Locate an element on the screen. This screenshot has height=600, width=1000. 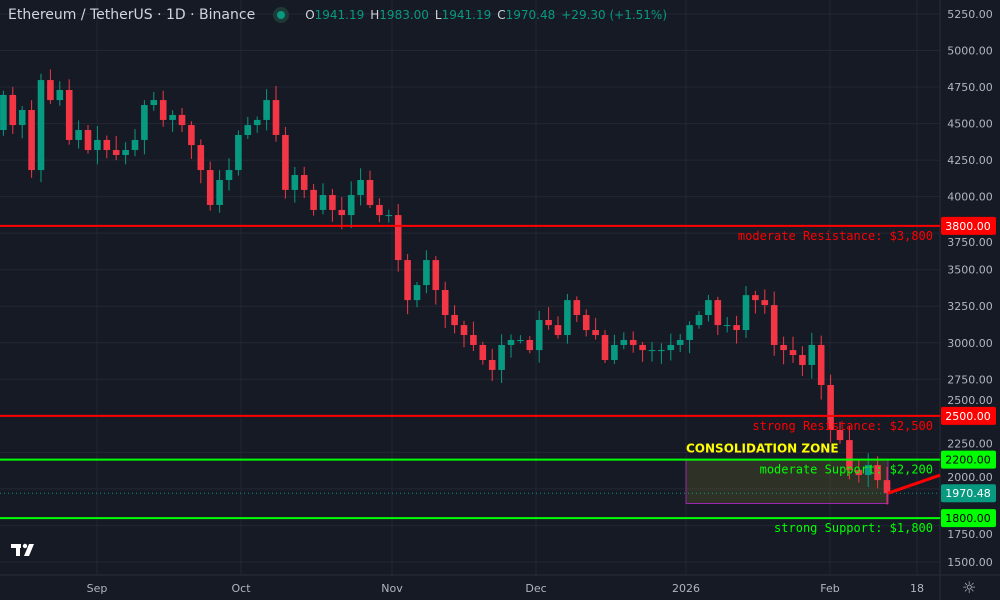
price-axis-tag-label: 2200.00 is located at coordinates (968, 460).